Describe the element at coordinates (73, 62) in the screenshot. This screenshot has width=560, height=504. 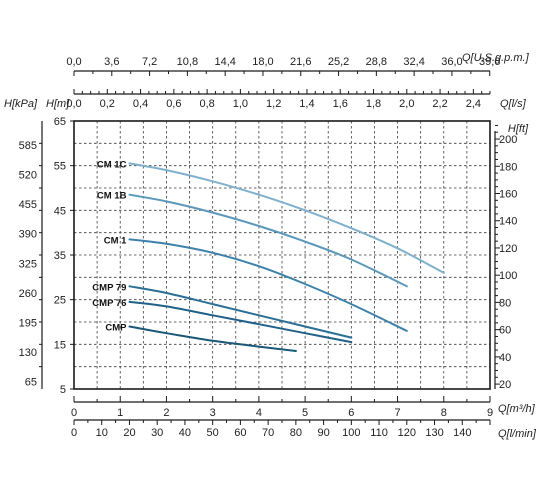
I see `tick-label-top-usgpm: 0,0` at that location.